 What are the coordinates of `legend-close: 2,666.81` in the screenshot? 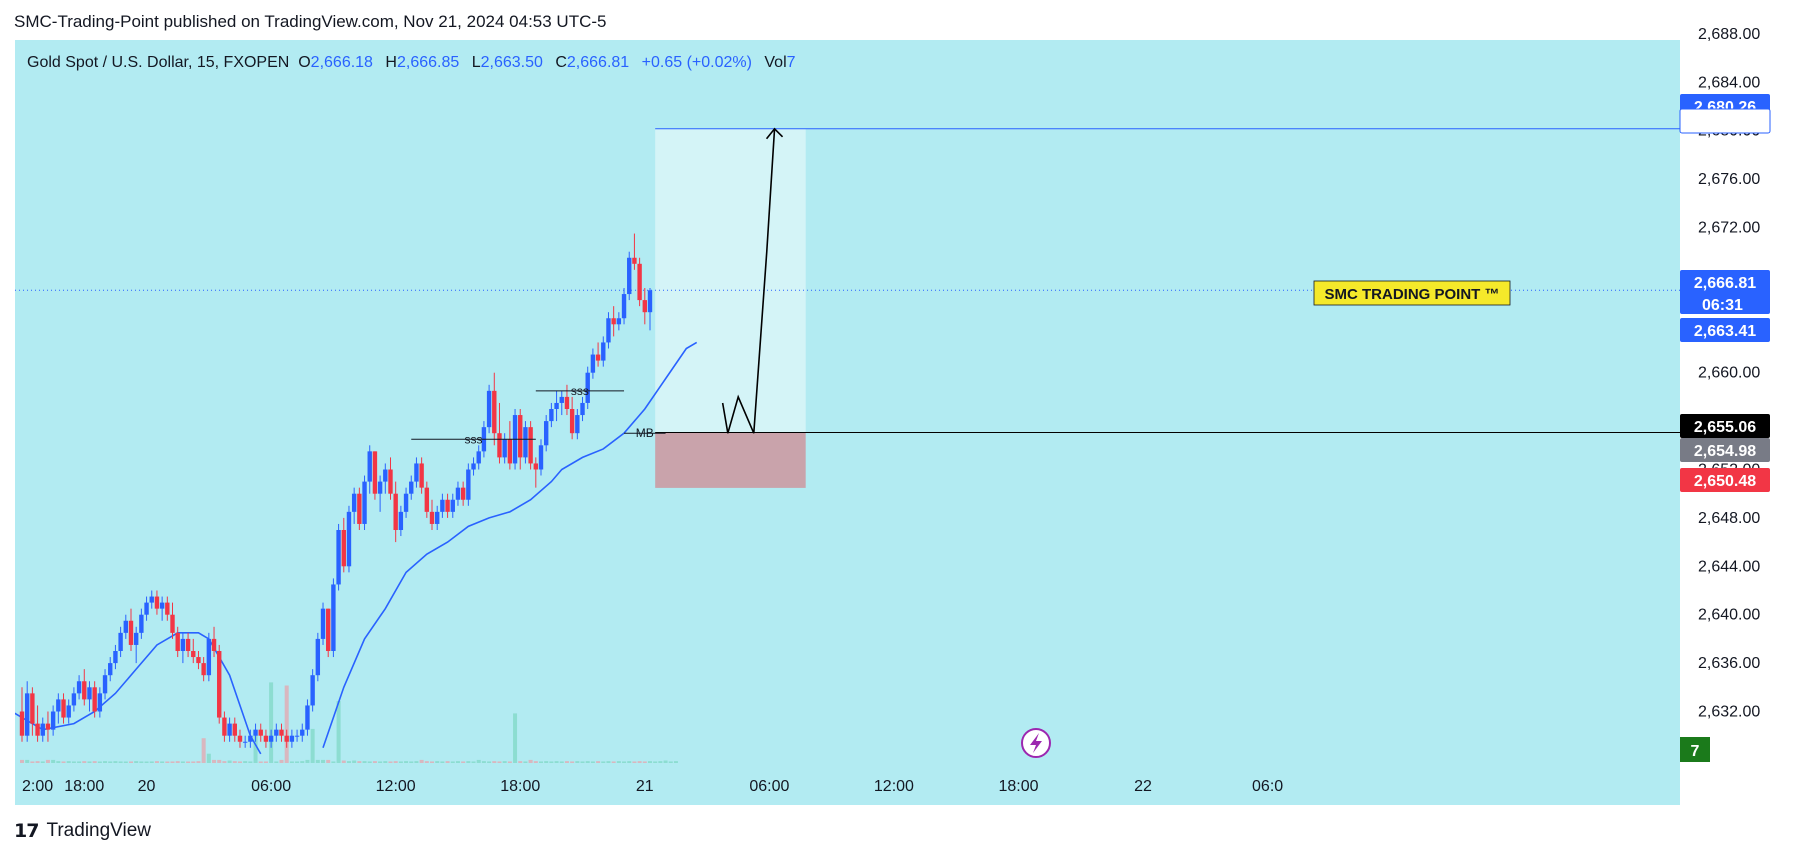 It's located at (598, 62).